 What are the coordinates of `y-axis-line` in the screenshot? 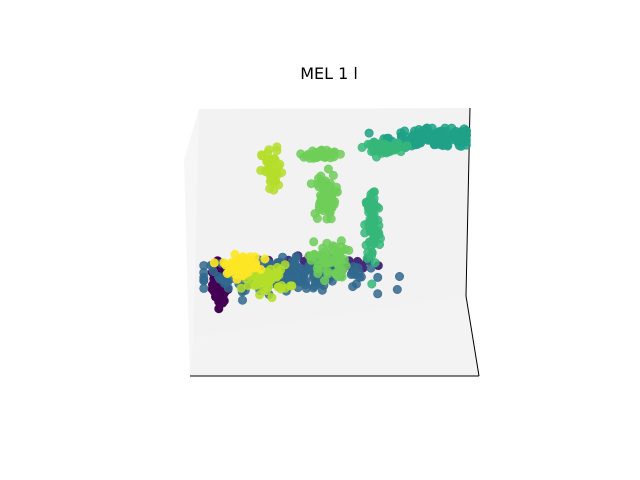 It's located at (472, 336).